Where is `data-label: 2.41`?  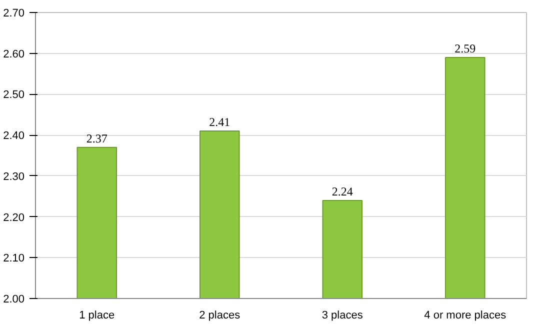
data-label: 2.41 is located at coordinates (219, 121).